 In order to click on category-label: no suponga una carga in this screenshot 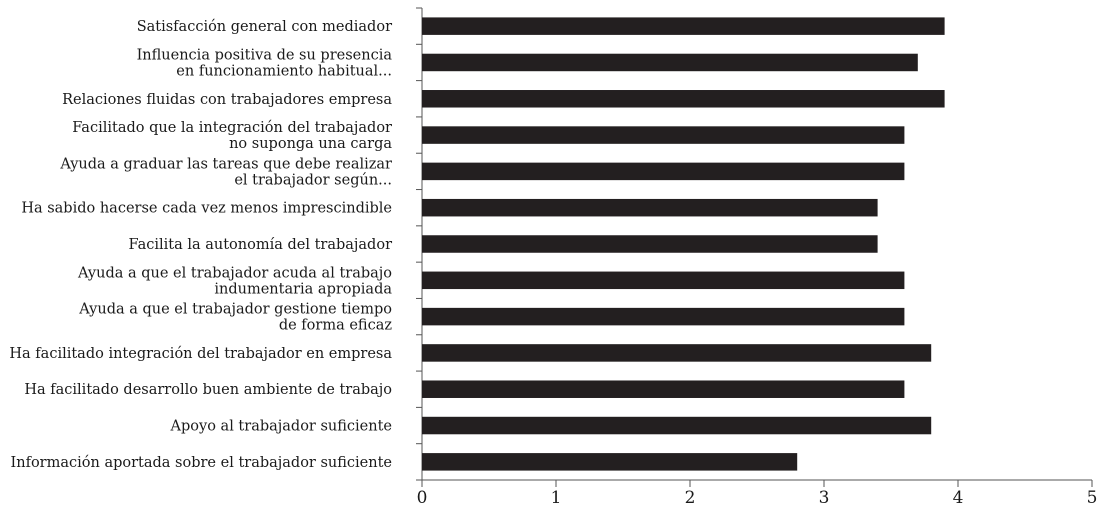, I will do `click(310, 144)`.